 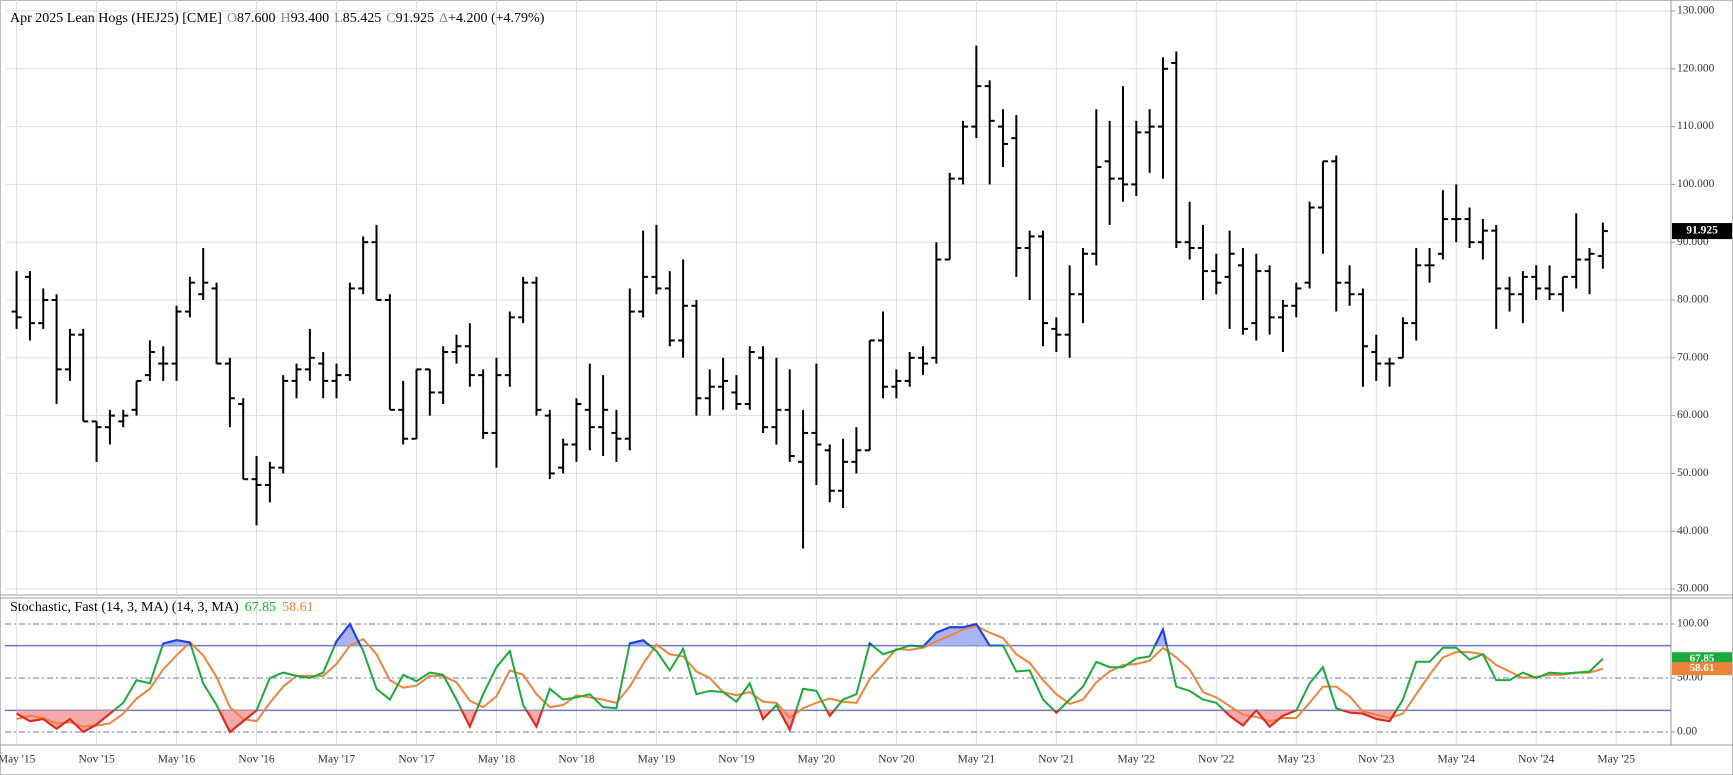 What do you see at coordinates (1693, 300) in the screenshot?
I see `y-tick-label: 80.000` at bounding box center [1693, 300].